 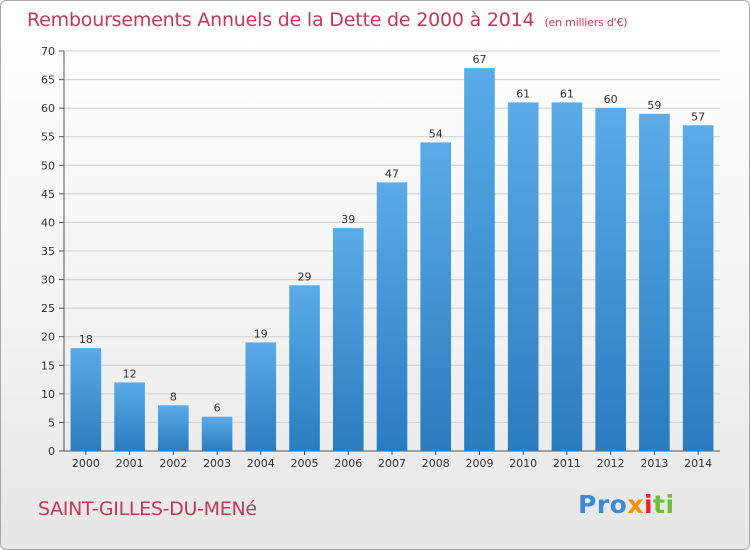 What do you see at coordinates (698, 463) in the screenshot?
I see `x-tick-label: 2014` at bounding box center [698, 463].